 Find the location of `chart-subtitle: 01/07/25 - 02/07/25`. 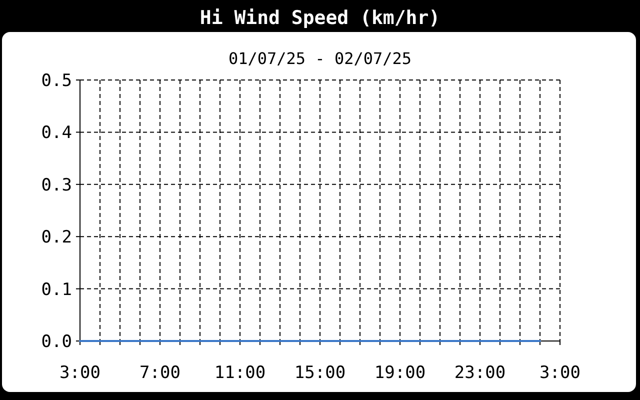

chart-subtitle: 01/07/25 - 02/07/25 is located at coordinates (320, 58).